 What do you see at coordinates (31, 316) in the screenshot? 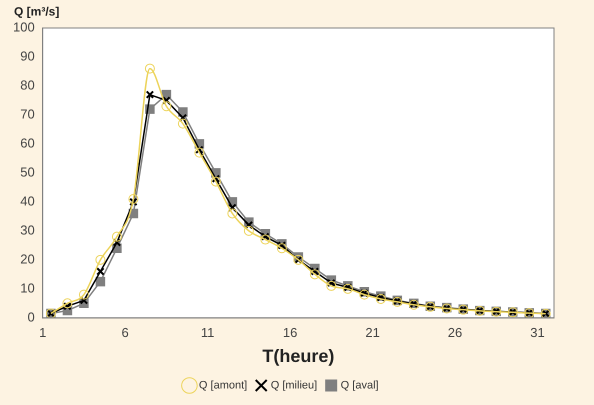
I see `y-tick-label: 0` at bounding box center [31, 316].